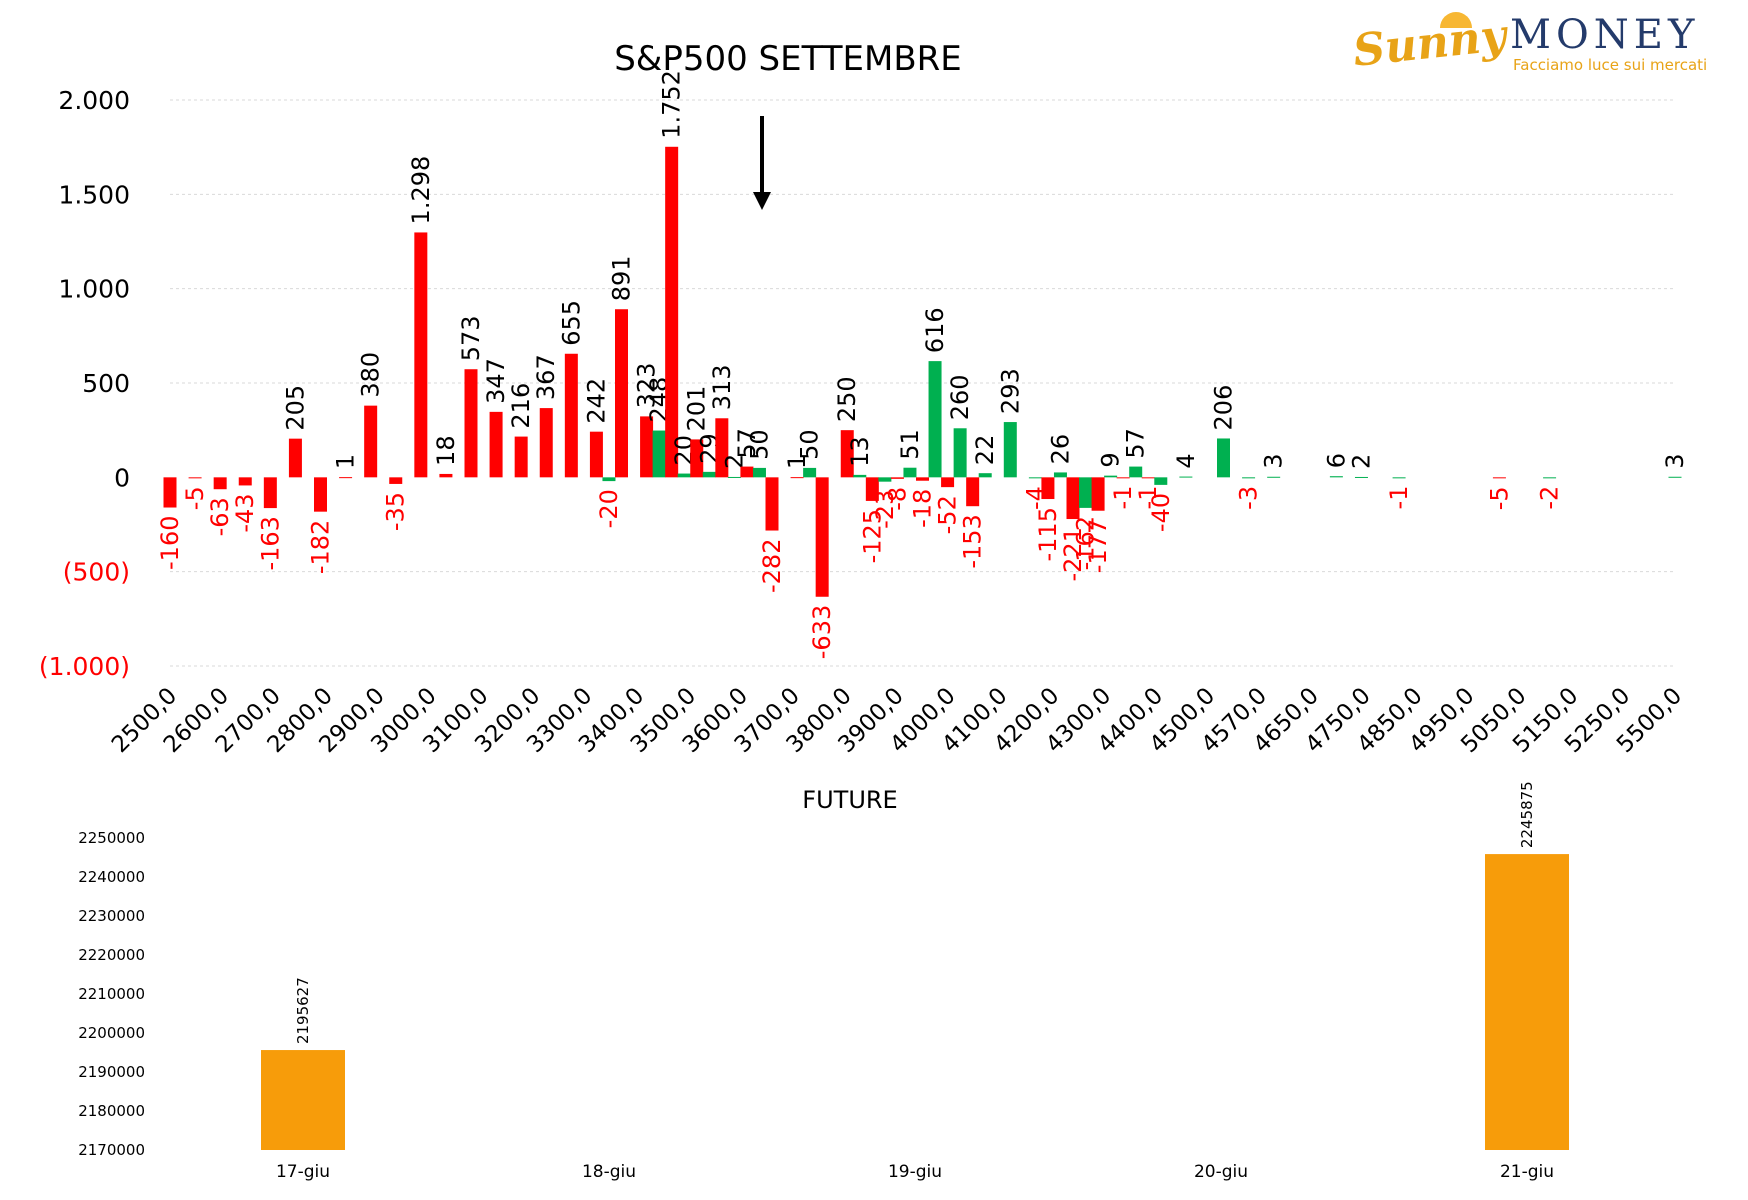  I want to click on future-y-tick-label: 2170000, so click(111, 1150).